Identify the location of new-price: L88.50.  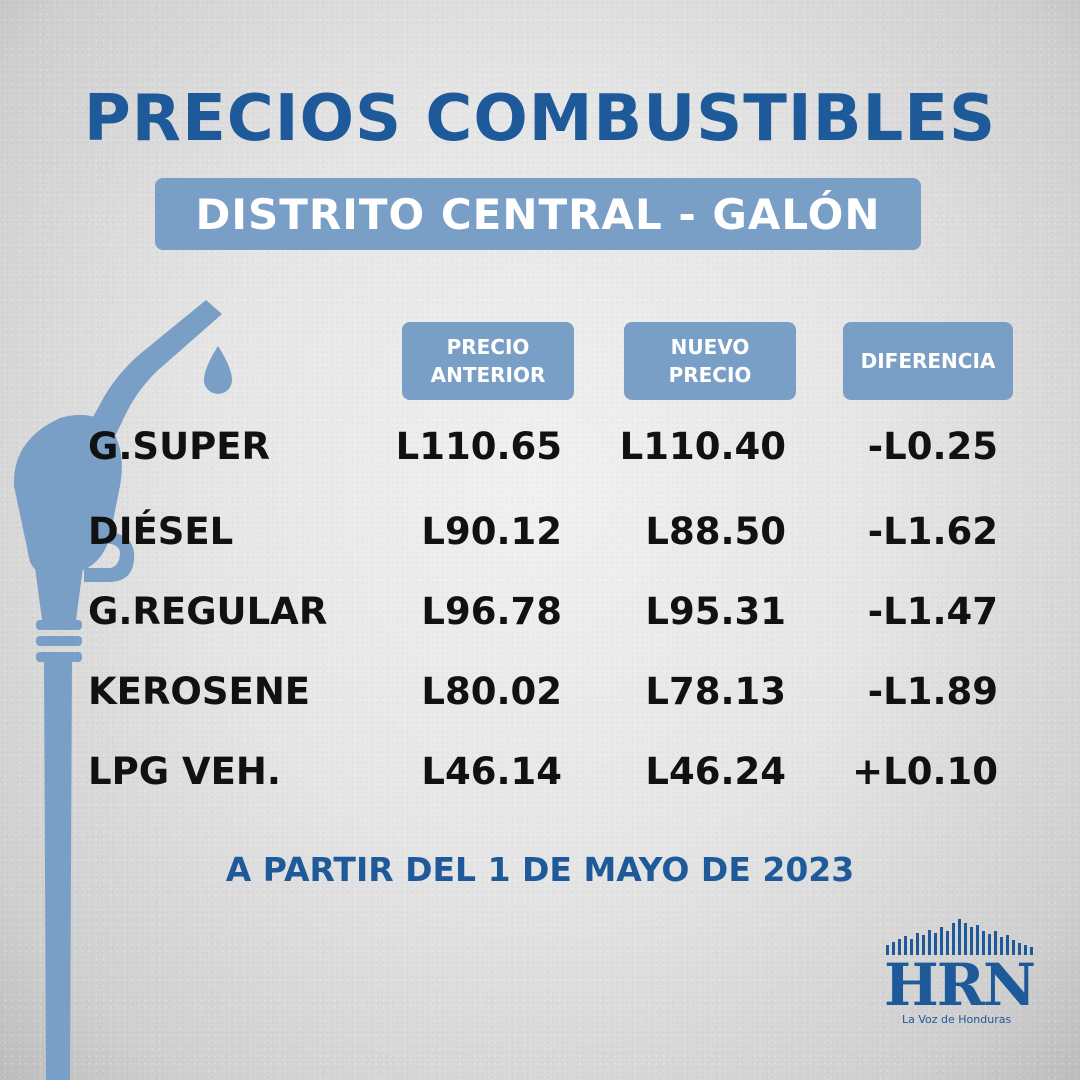
(715, 531).